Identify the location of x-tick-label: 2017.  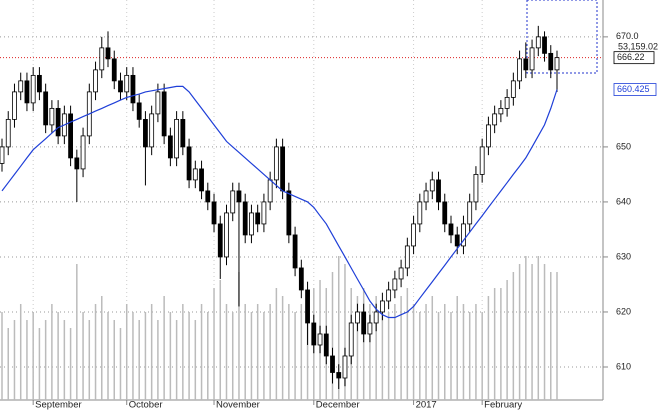
(426, 405).